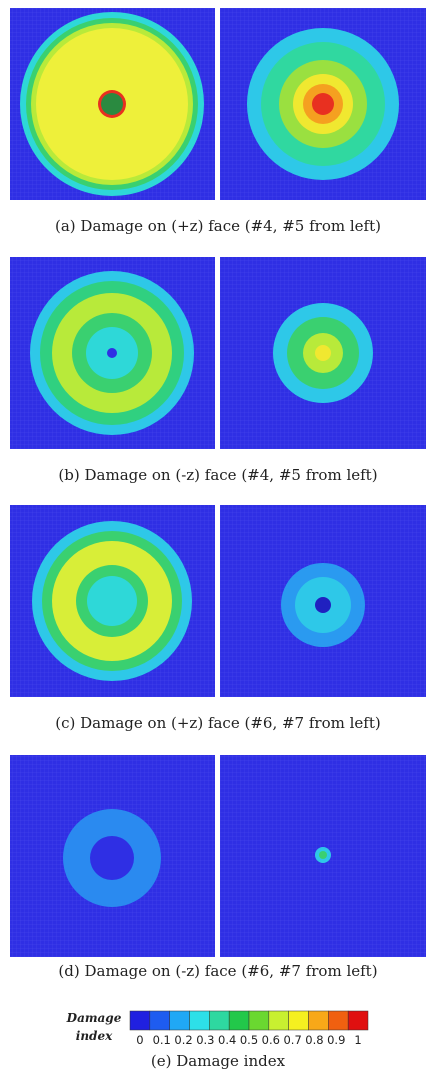 The width and height of the screenshot is (436, 1085). I want to click on tick-label: 0.2, so click(183, 1040).